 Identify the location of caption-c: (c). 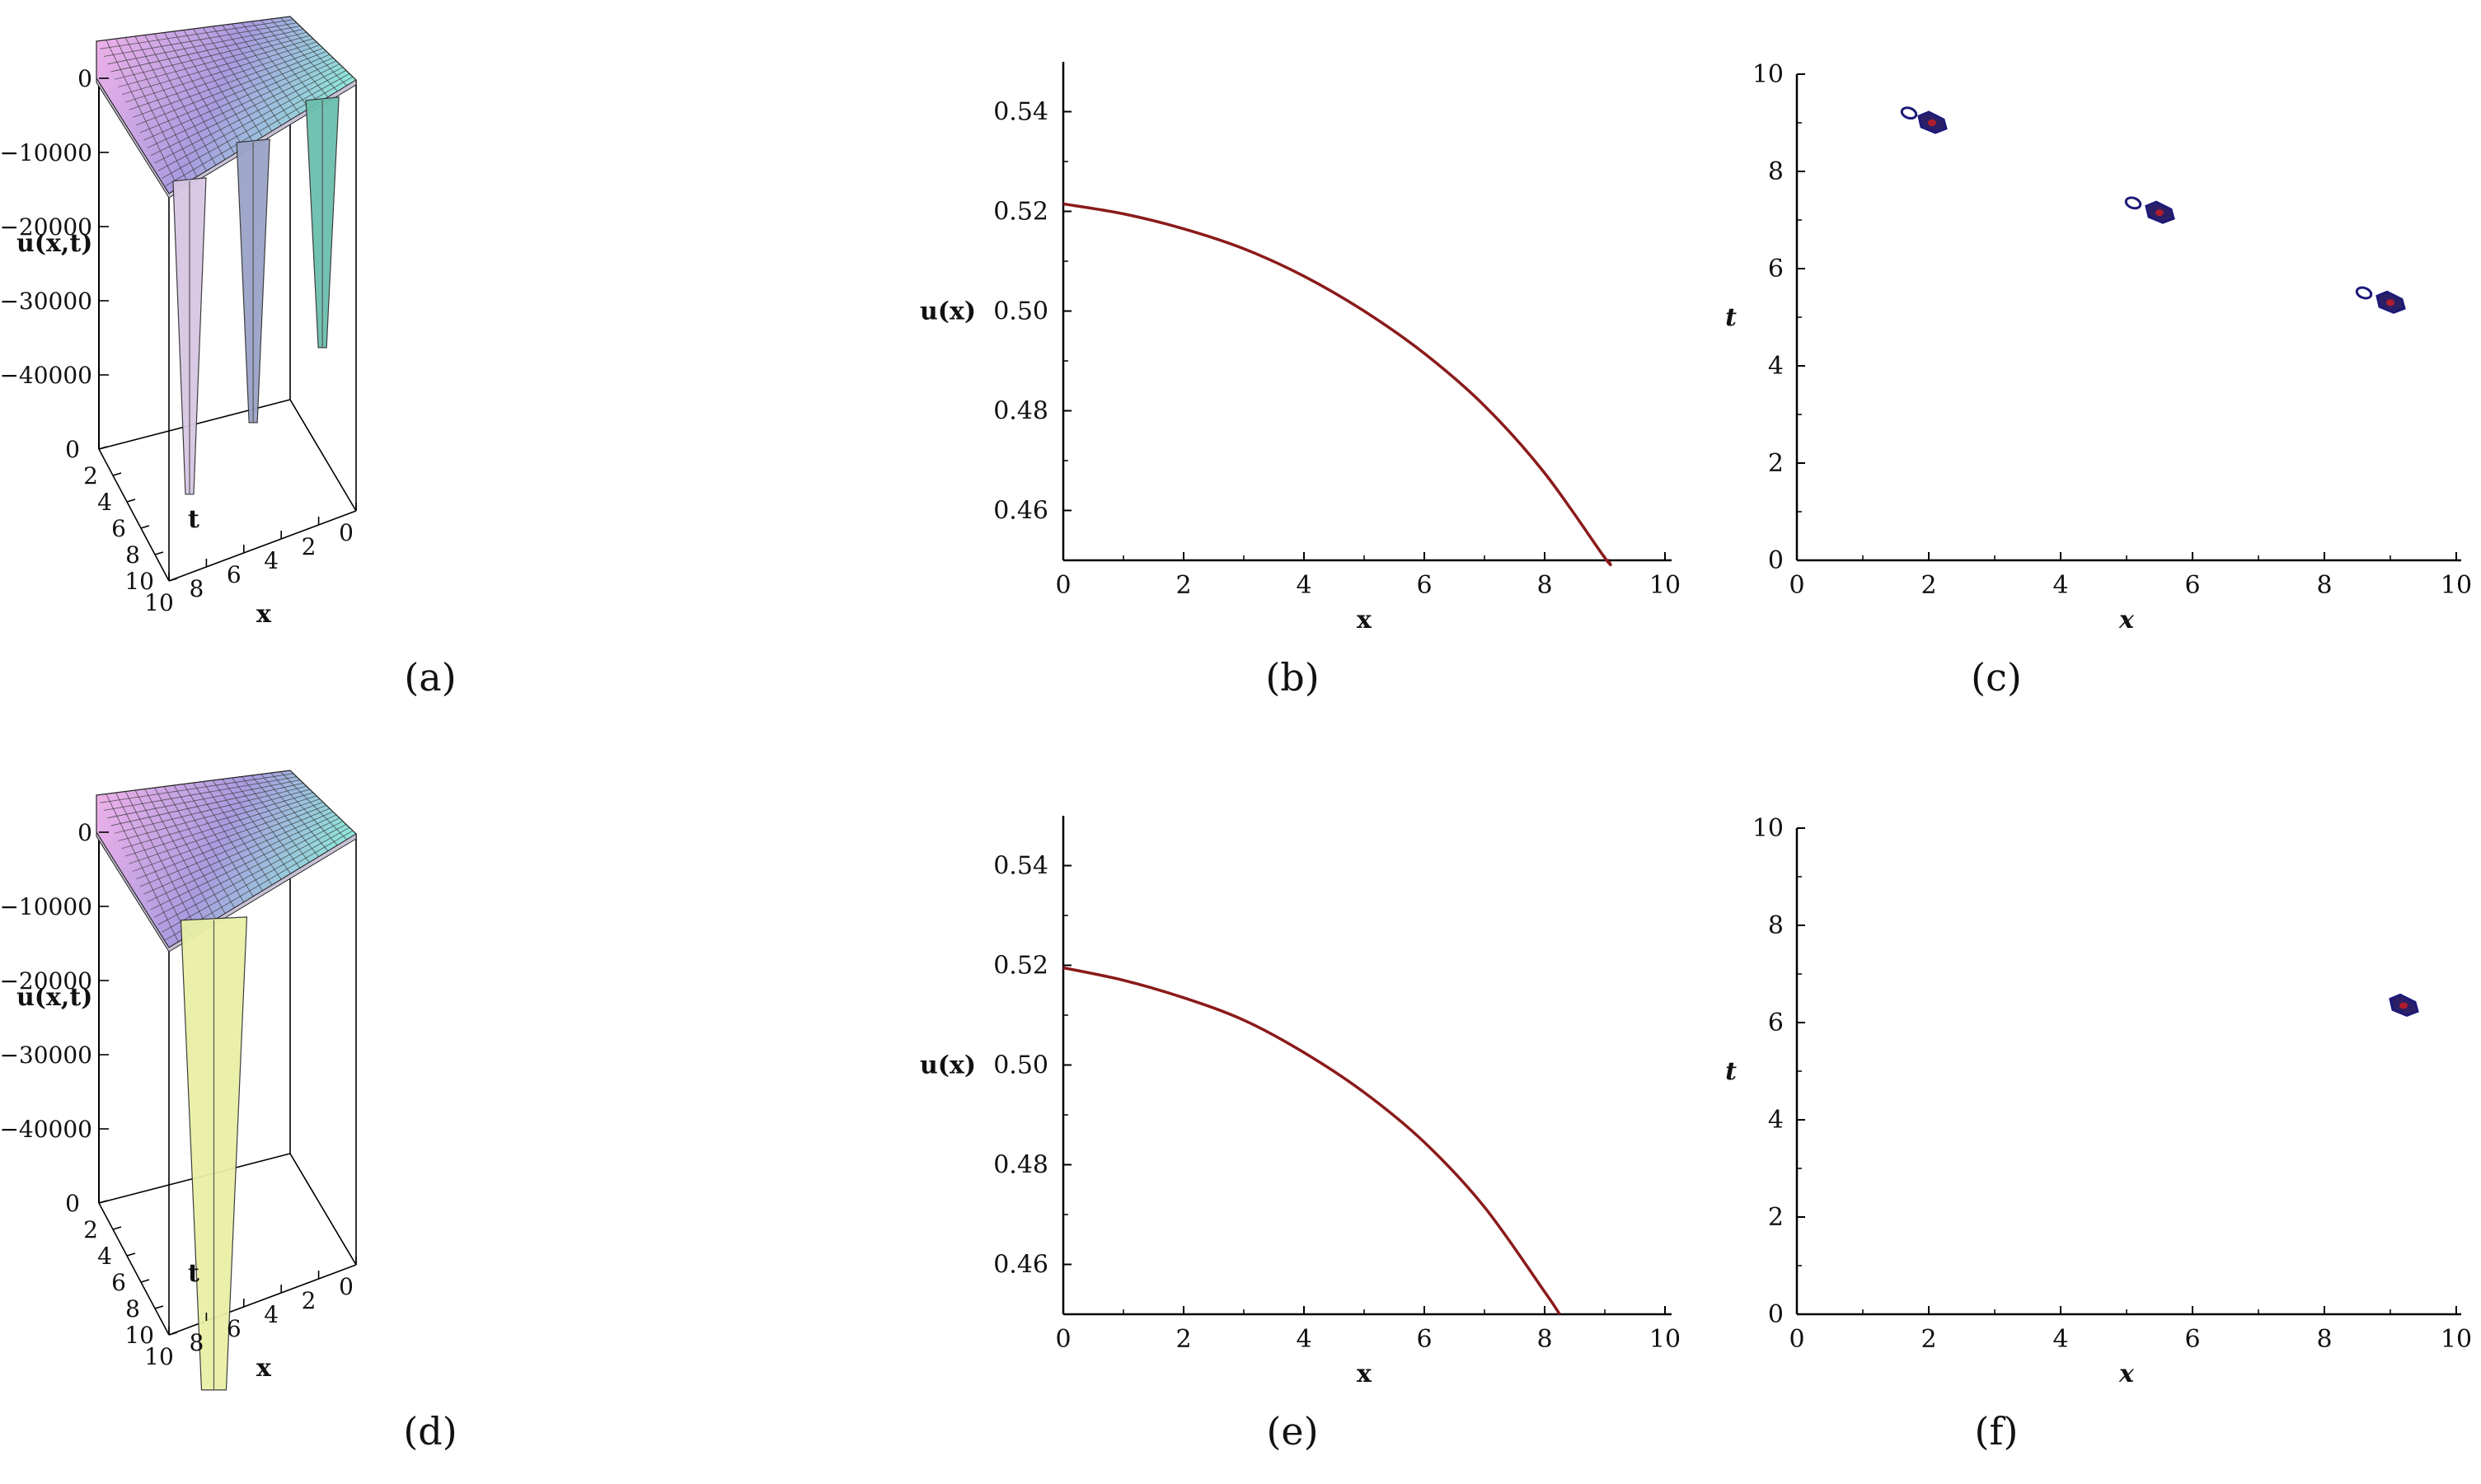
(1996, 678).